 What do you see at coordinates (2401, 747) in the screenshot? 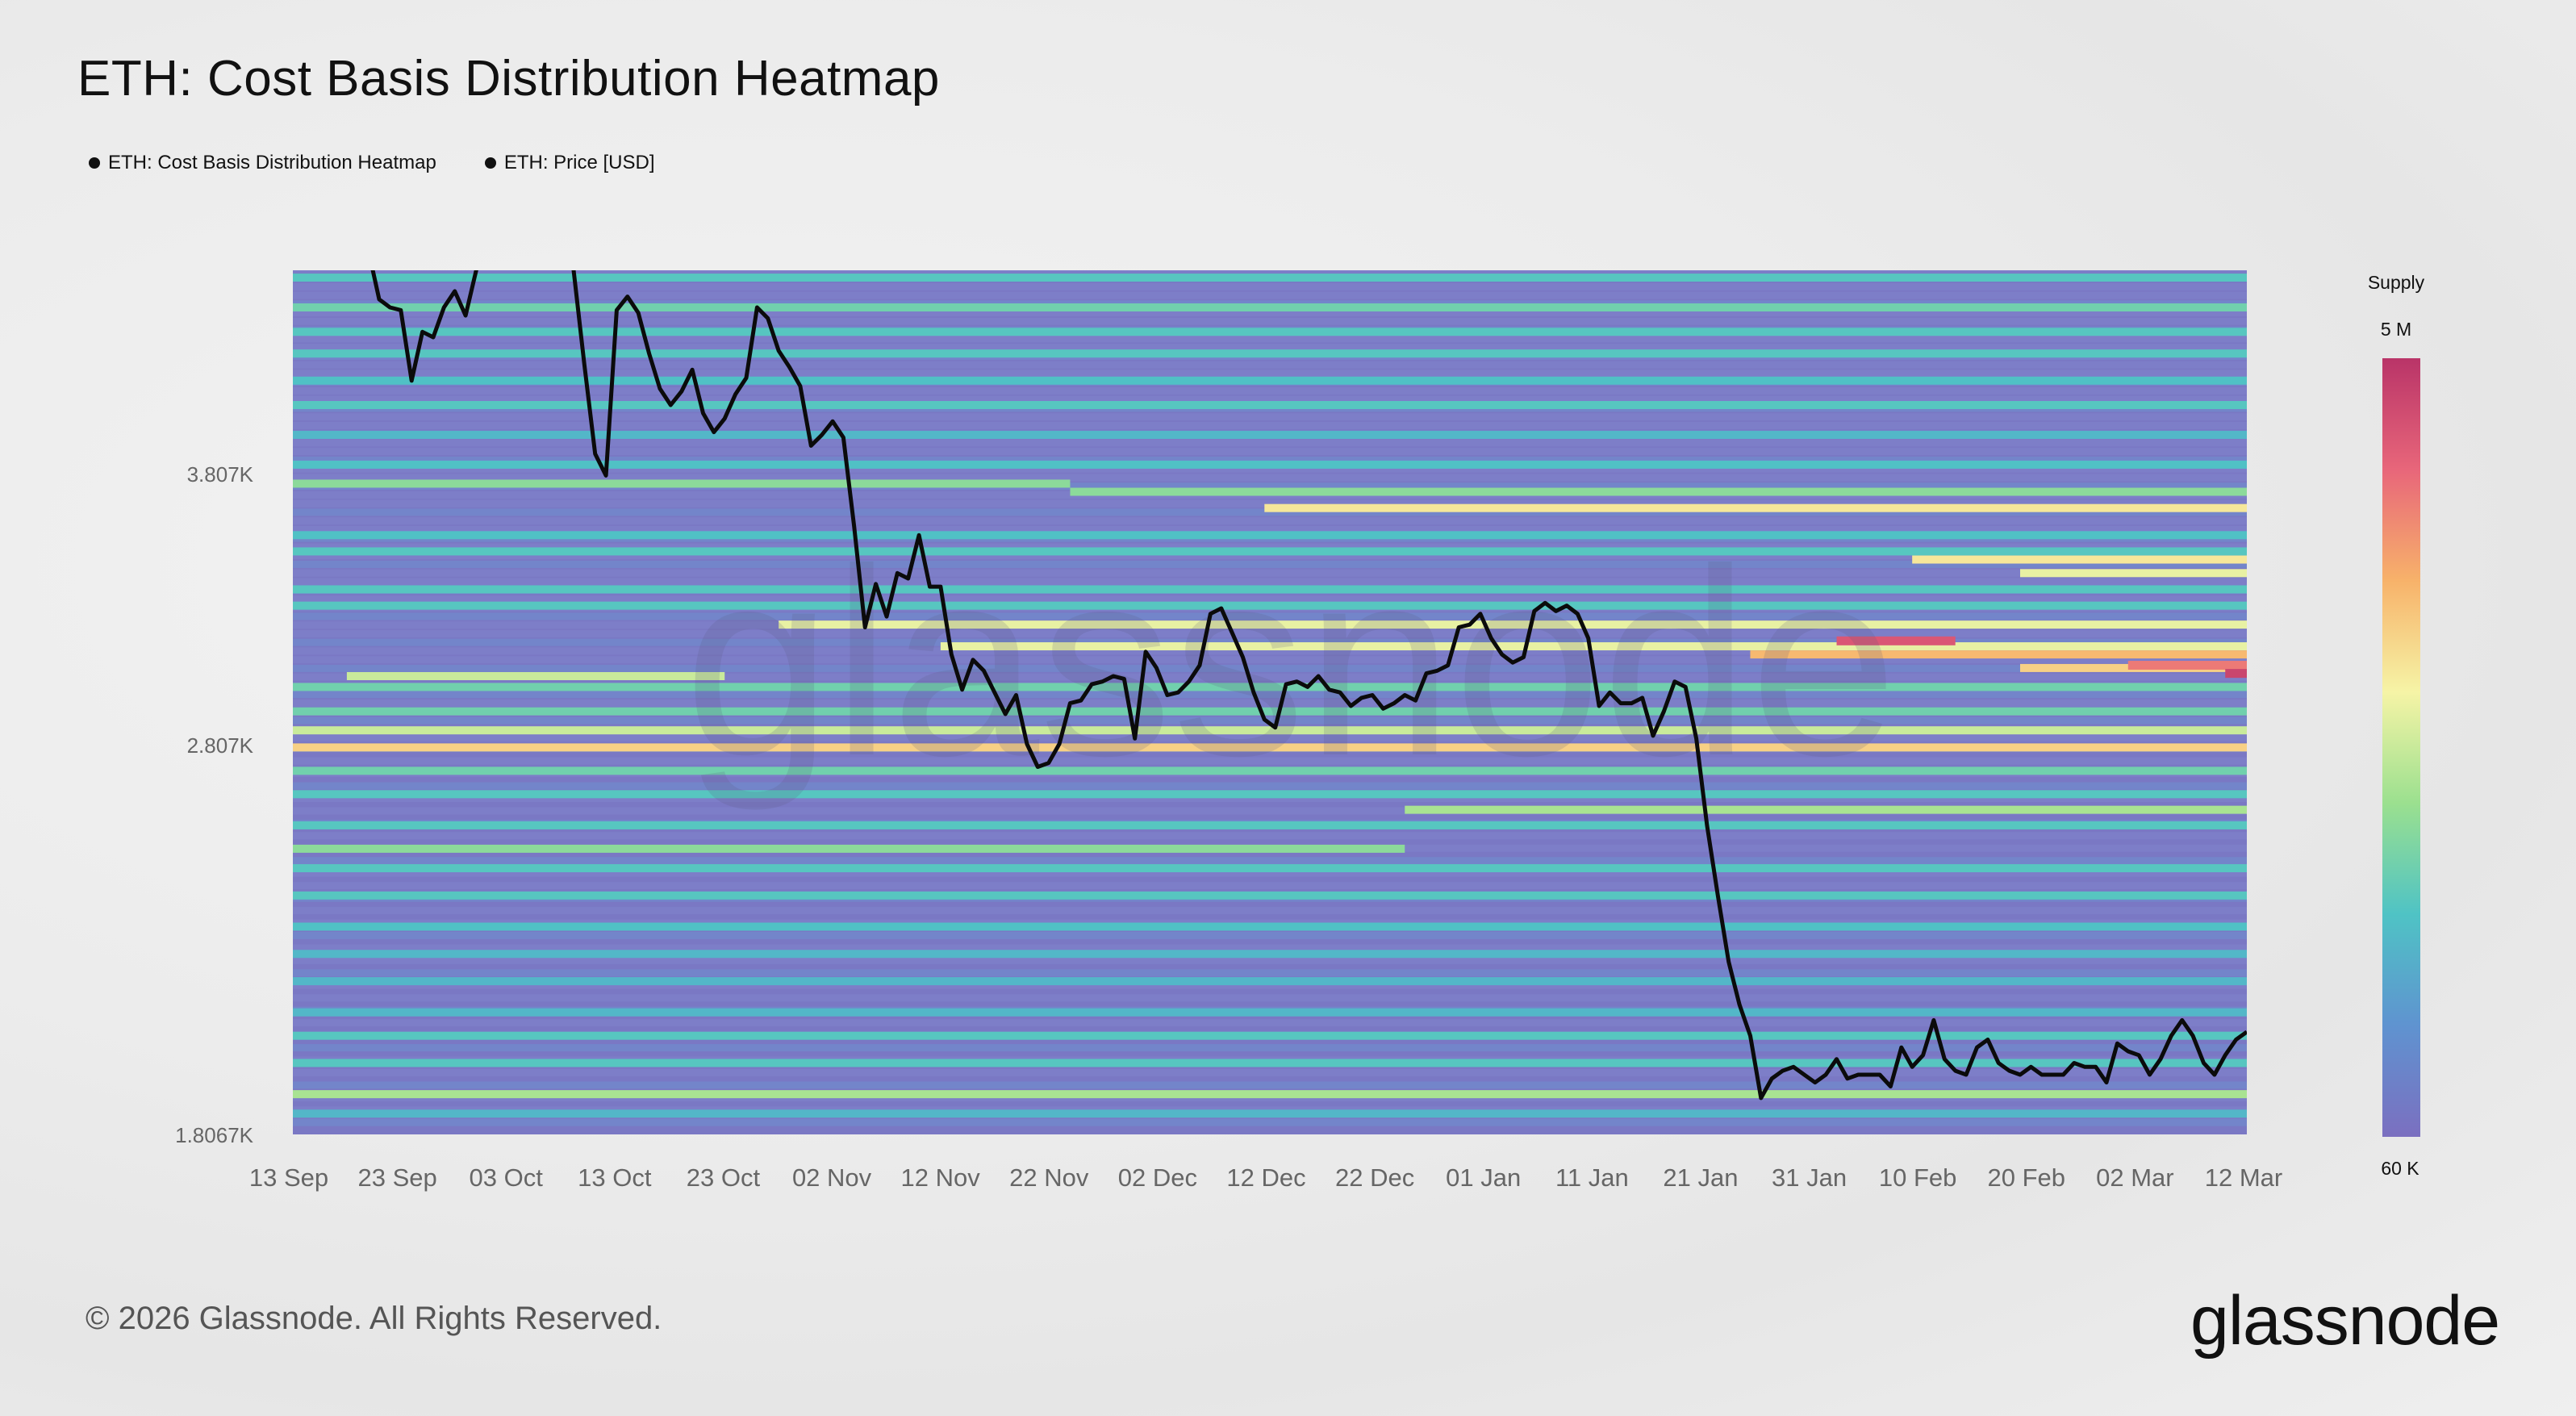
I see `colorbar` at bounding box center [2401, 747].